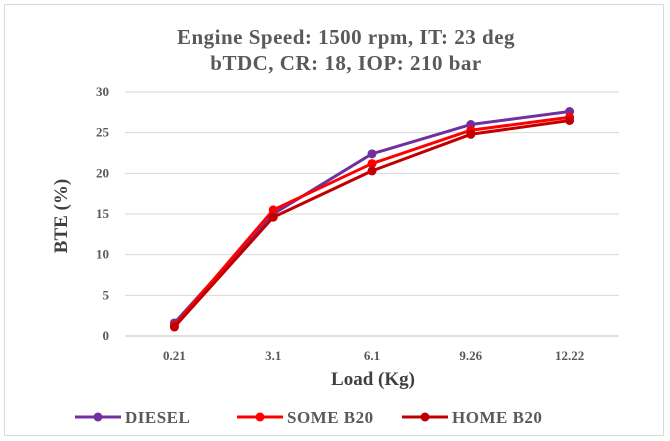 This screenshot has height=441, width=670. What do you see at coordinates (373, 379) in the screenshot?
I see `x-axis-label: Load (Kg)` at bounding box center [373, 379].